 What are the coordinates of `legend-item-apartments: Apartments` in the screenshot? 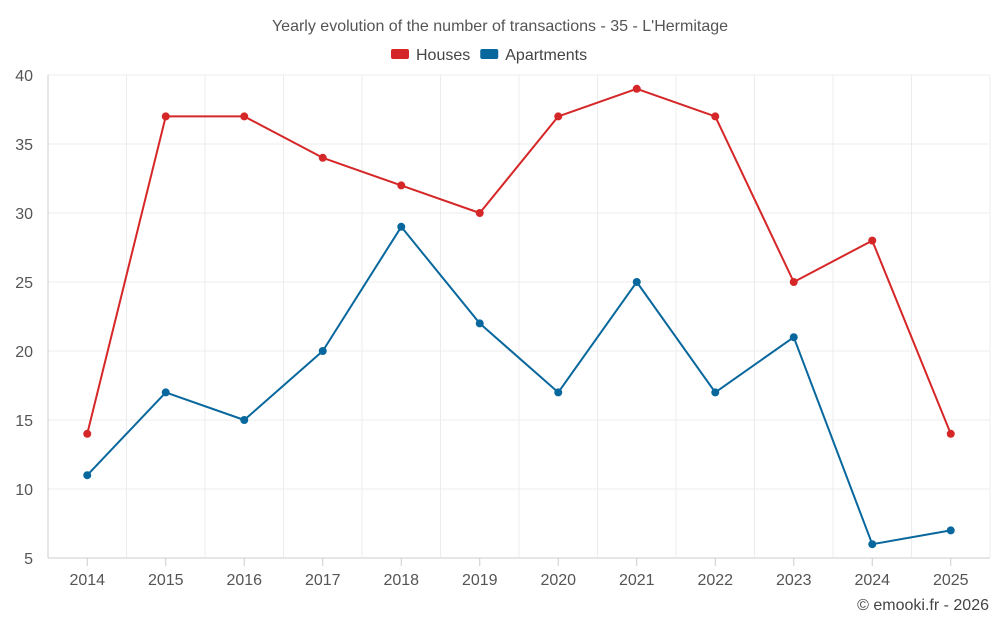 It's located at (533, 55).